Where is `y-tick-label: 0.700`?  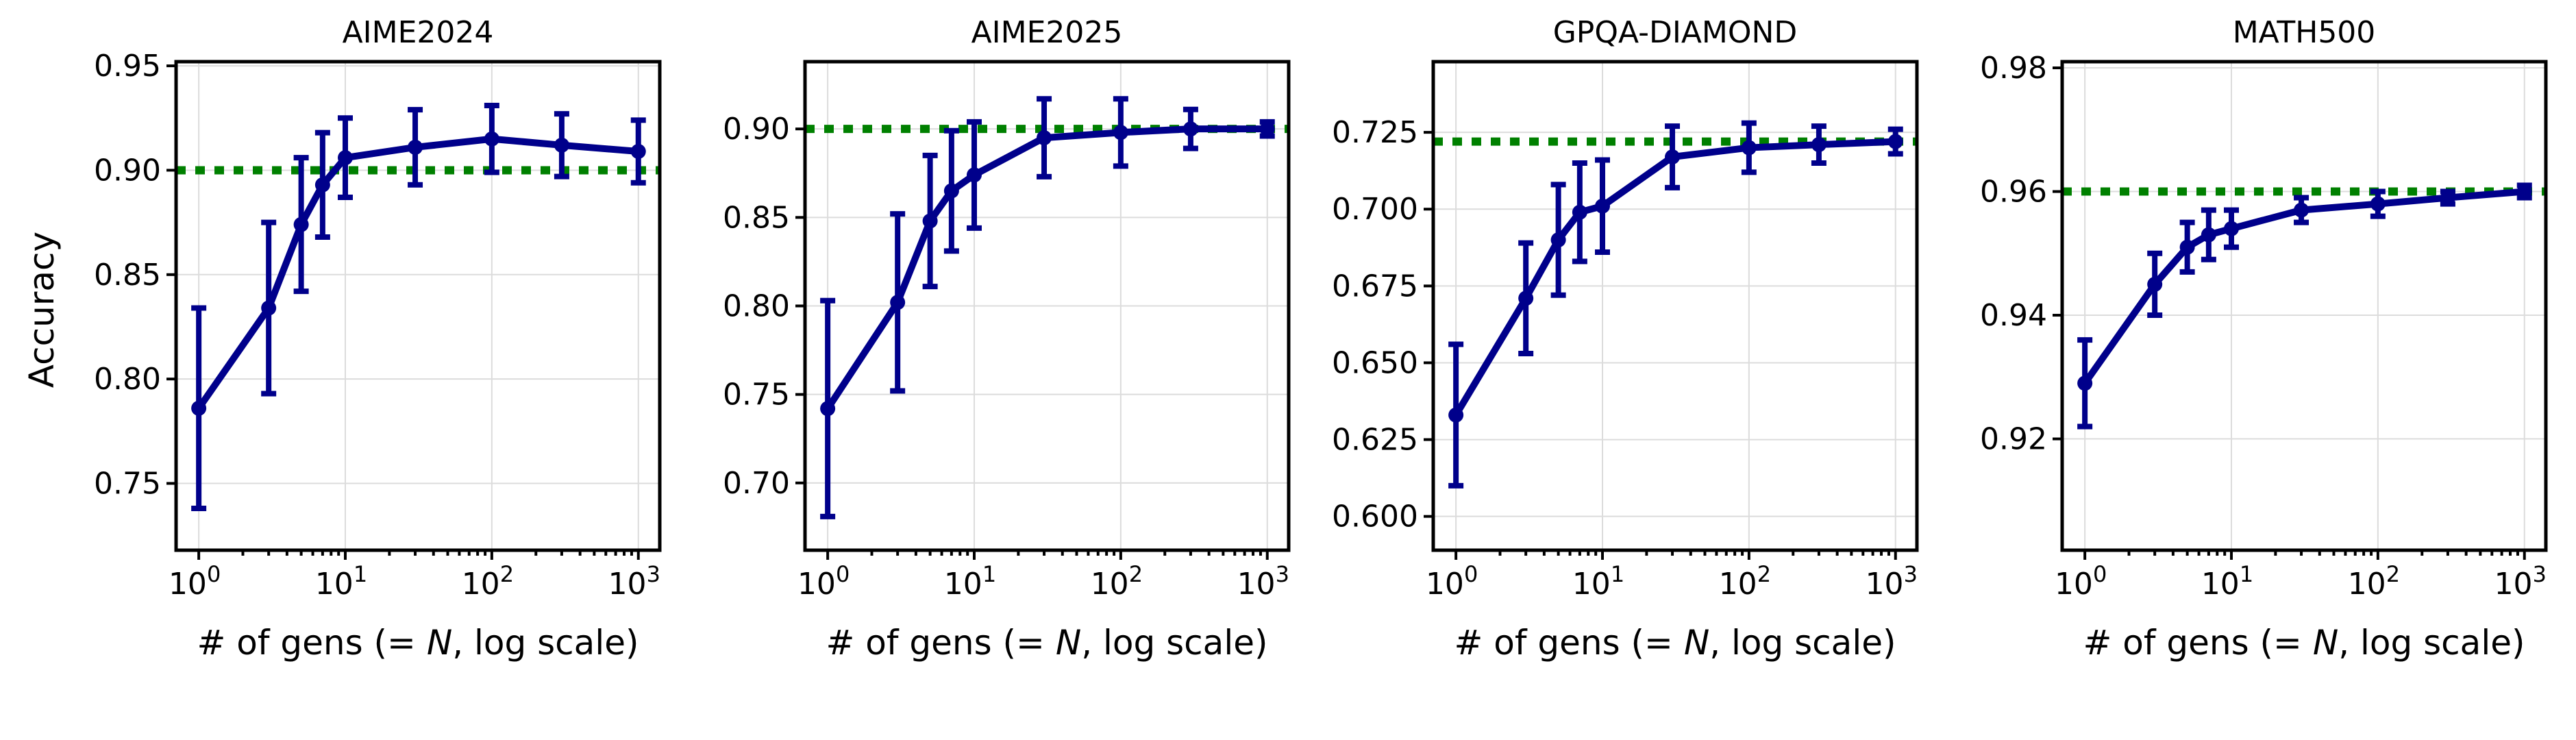 y-tick-label: 0.700 is located at coordinates (1375, 210).